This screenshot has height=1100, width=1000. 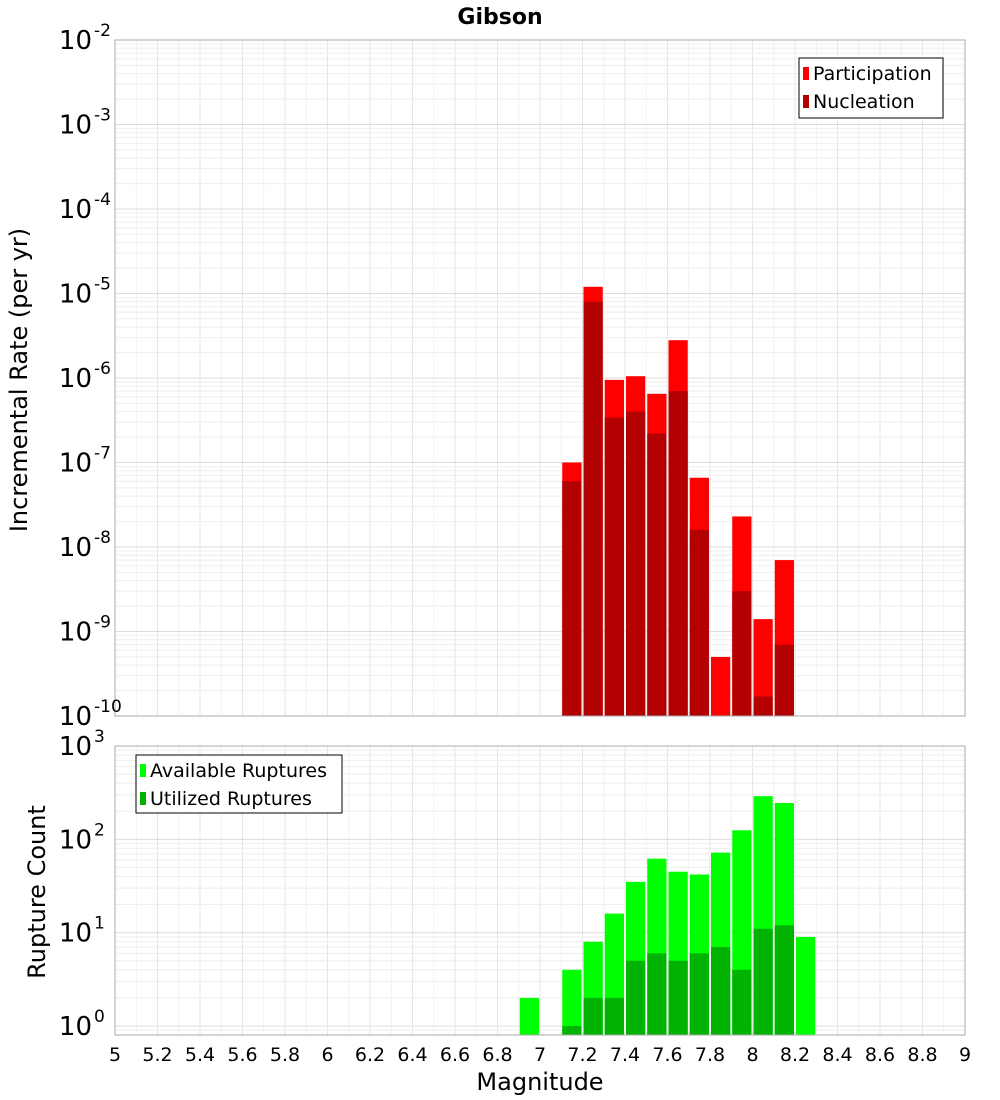 What do you see at coordinates (143, 770) in the screenshot?
I see `available-swatch` at bounding box center [143, 770].